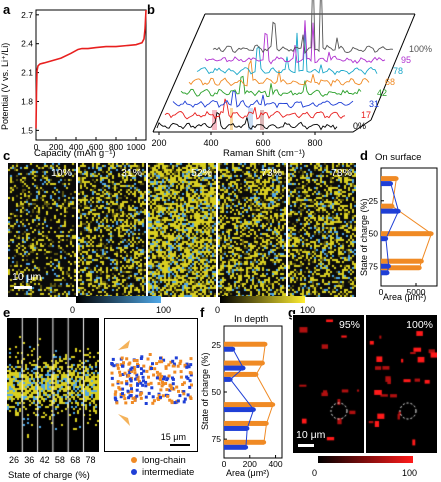 The image size is (441, 482). I want to click on chart-d-frame, so click(409, 227).